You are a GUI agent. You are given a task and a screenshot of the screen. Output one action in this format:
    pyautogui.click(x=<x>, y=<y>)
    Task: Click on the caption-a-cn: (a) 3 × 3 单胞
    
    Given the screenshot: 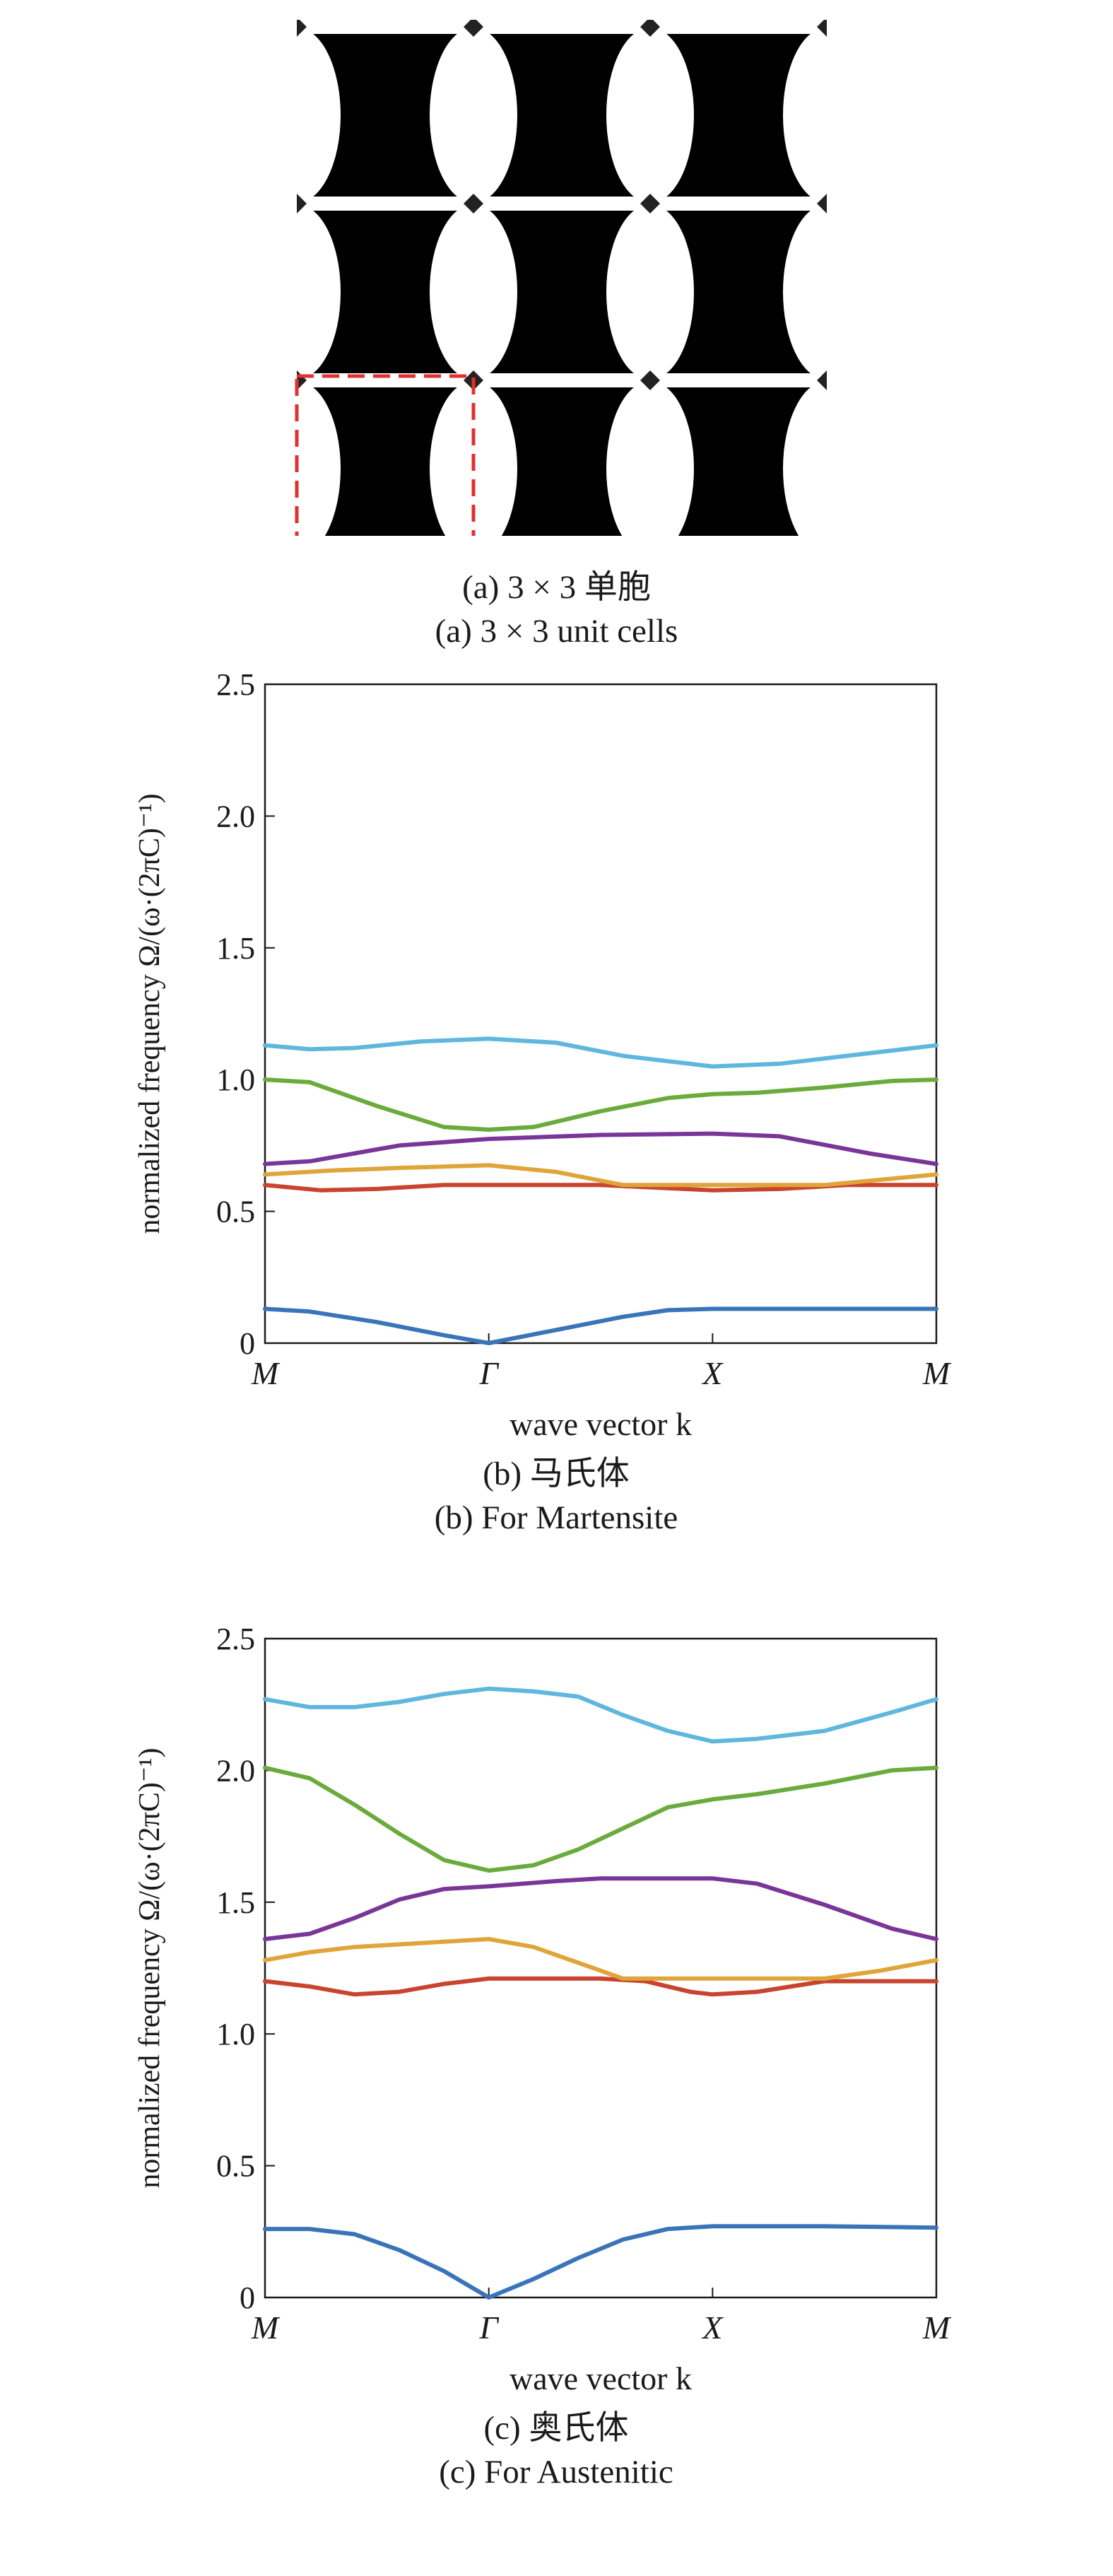 What is the action you would take?
    pyautogui.click(x=556, y=587)
    